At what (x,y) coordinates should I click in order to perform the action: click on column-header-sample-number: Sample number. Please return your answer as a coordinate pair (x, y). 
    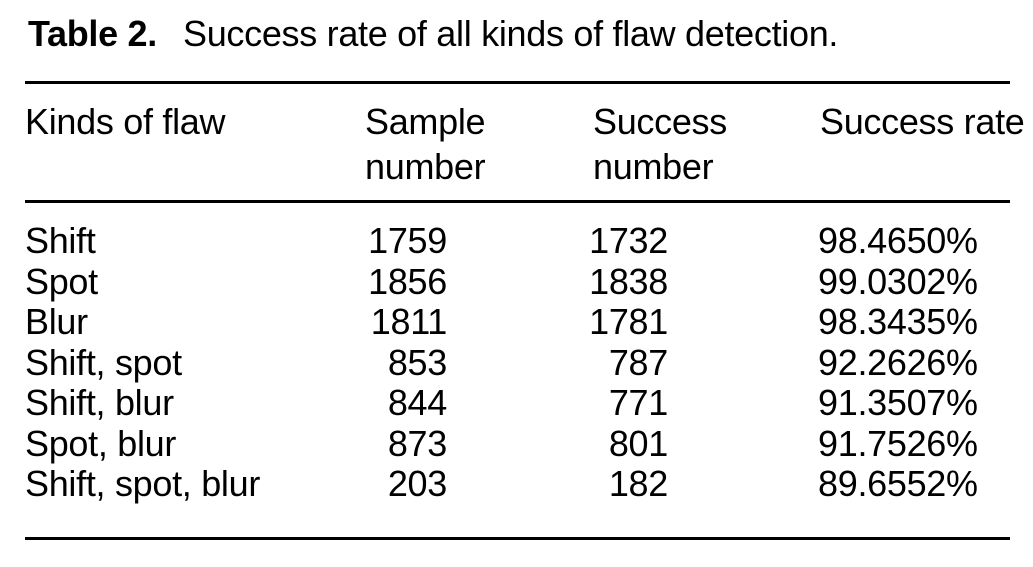
    Looking at the image, I should click on (425, 144).